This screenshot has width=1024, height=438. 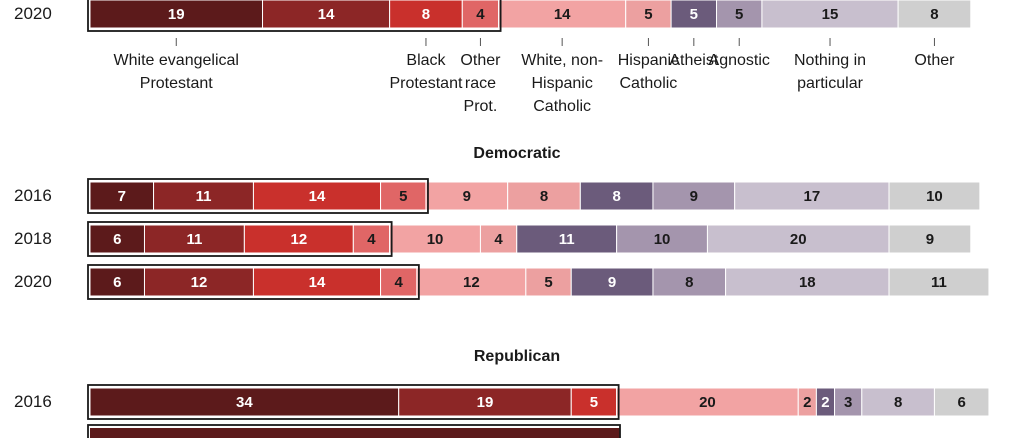 What do you see at coordinates (693, 60) in the screenshot?
I see `category-label: Atheist` at bounding box center [693, 60].